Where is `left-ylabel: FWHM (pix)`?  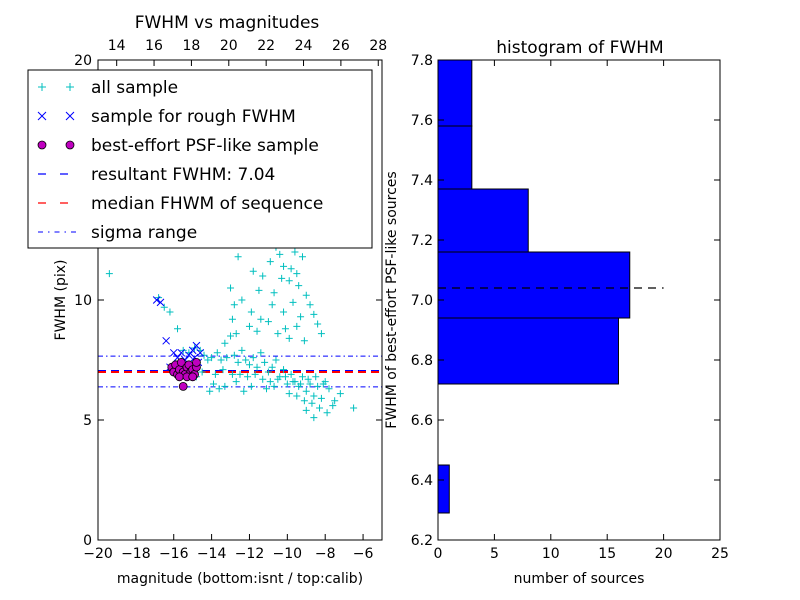 left-ylabel: FWHM (pix) is located at coordinates (61, 300).